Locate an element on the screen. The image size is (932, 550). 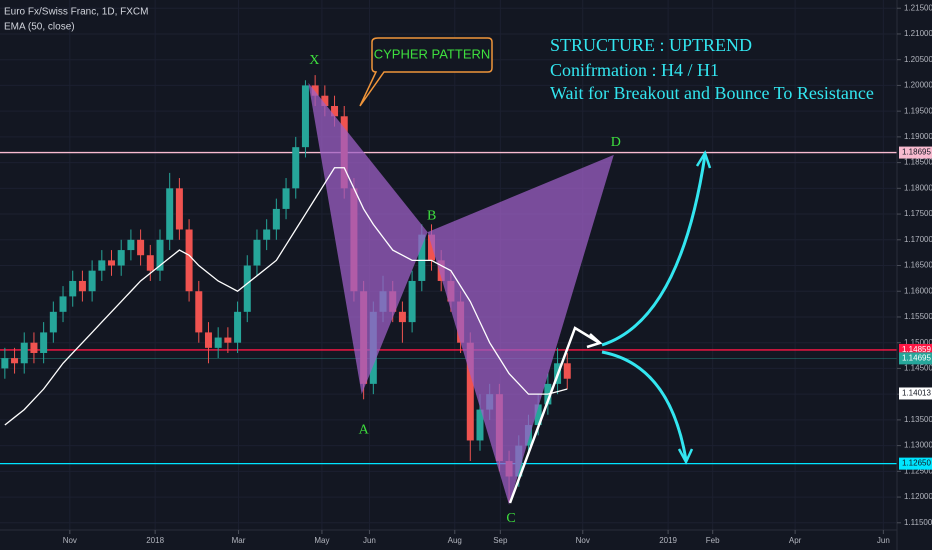
x-tick-label: May is located at coordinates (321, 540).